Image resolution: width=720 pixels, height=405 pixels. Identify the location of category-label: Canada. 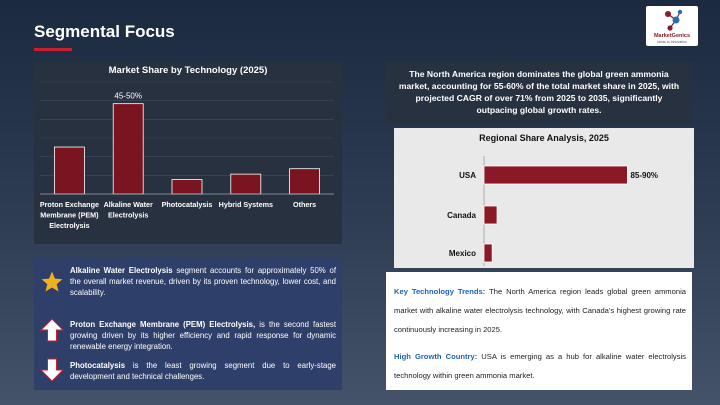
(461, 215).